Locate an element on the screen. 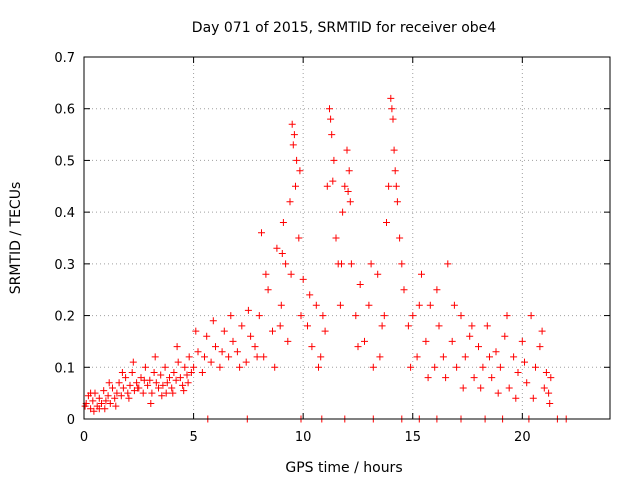 Image resolution: width=640 pixels, height=480 pixels. y-tick-label: 0.6 is located at coordinates (64, 110).